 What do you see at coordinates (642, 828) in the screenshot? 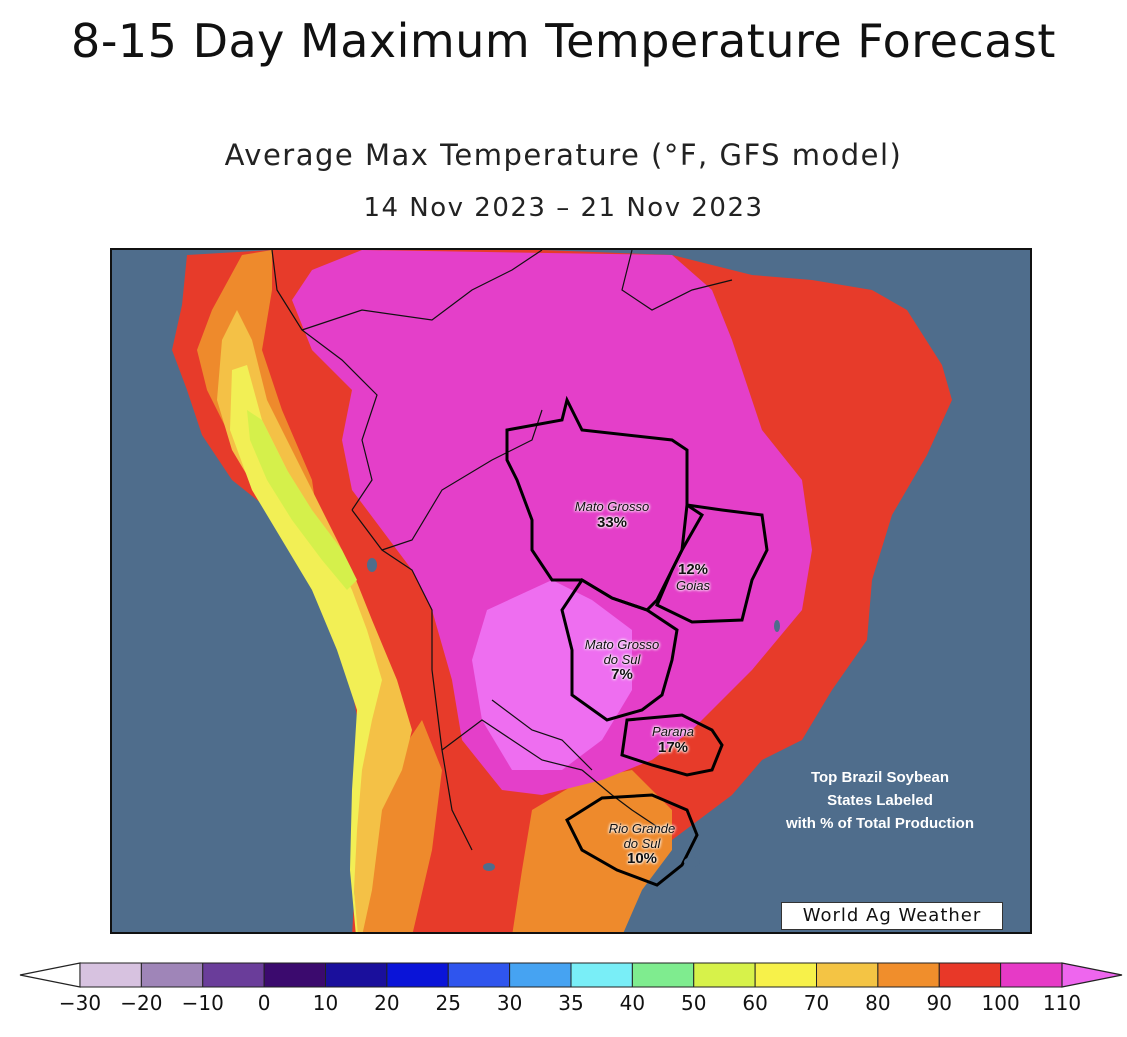
I see `state-name-line1: Rio Grande` at bounding box center [642, 828].